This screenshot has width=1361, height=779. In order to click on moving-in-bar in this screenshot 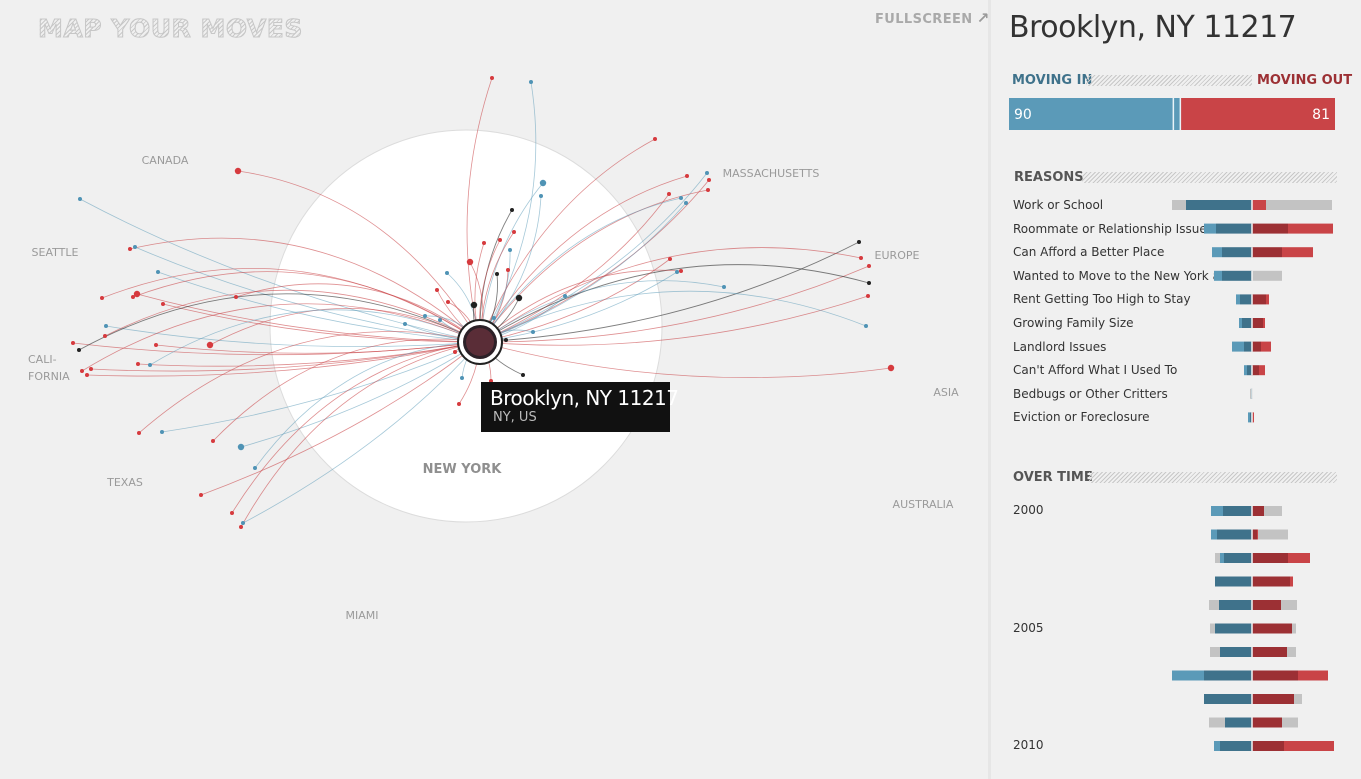, I will do `click(1095, 114)`.